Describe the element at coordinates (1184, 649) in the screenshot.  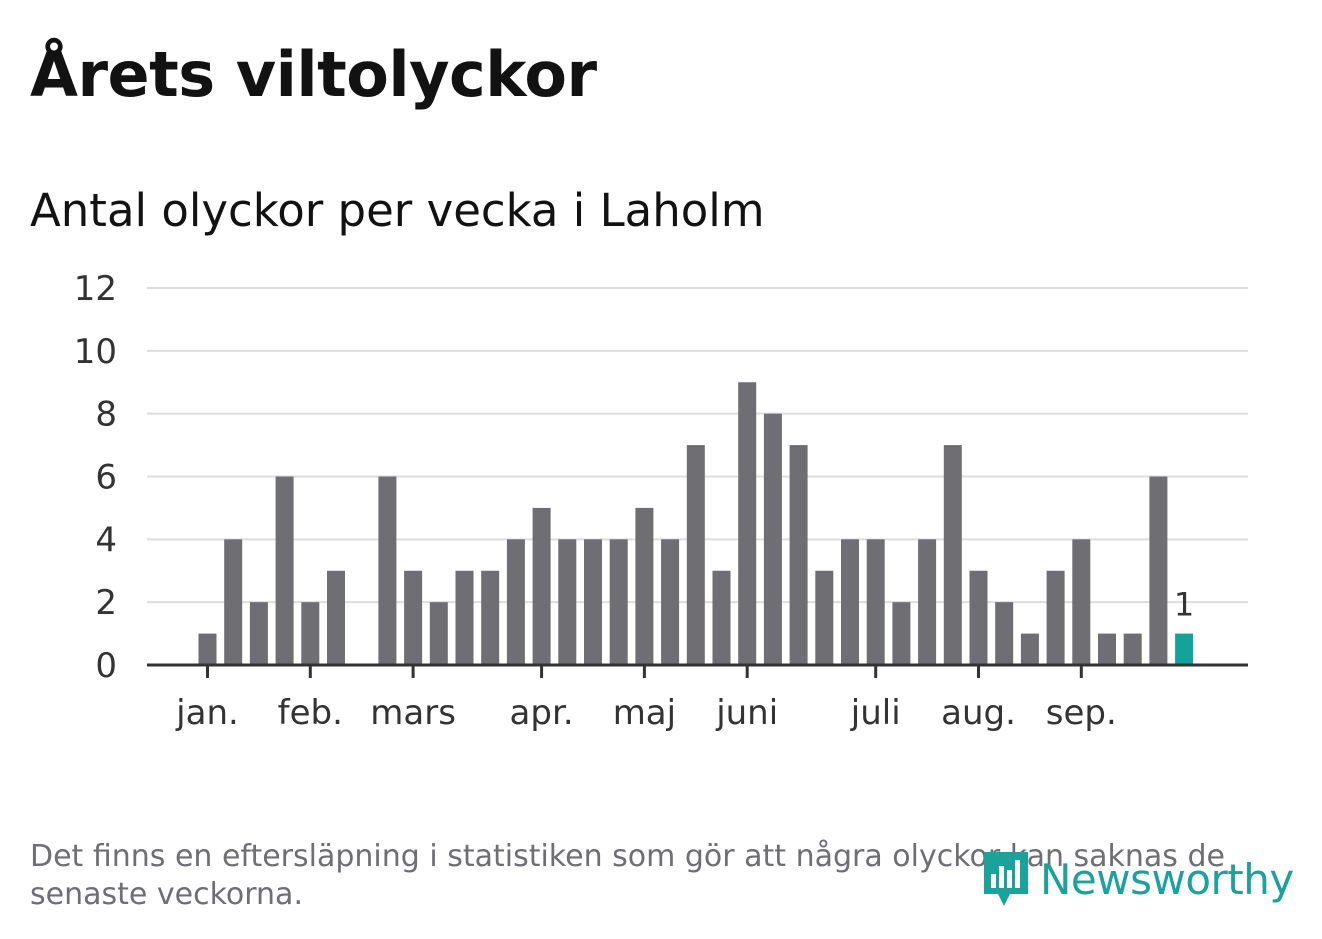
I see `bar-highlight` at that location.